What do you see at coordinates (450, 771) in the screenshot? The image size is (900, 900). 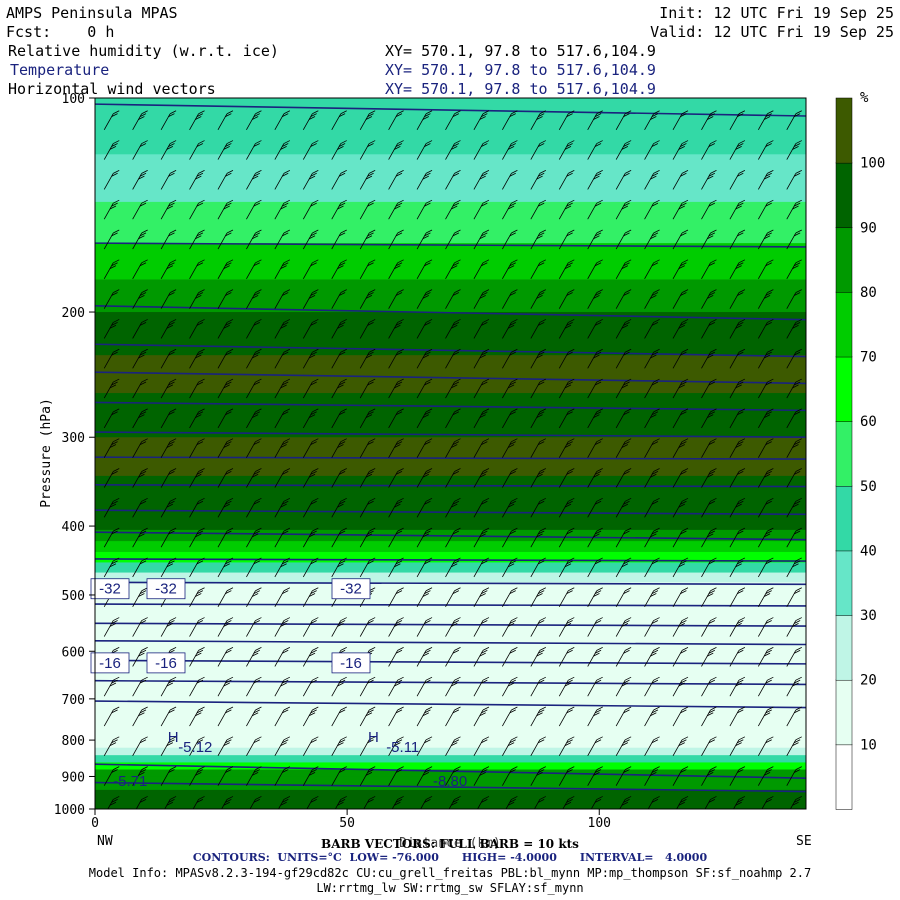 I see `isotherm-line` at bounding box center [450, 771].